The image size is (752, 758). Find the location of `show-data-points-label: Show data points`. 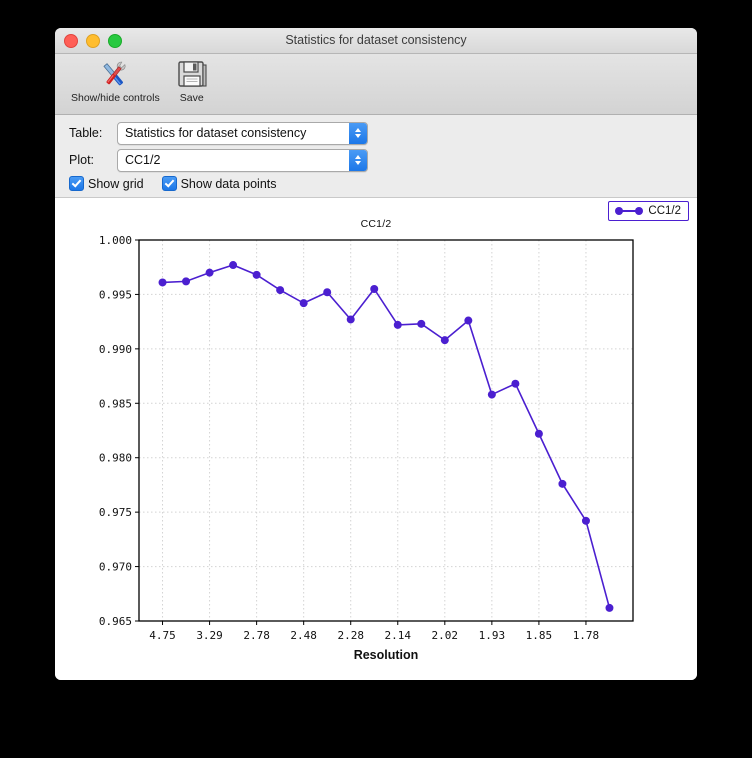

show-data-points-label: Show data points is located at coordinates (228, 183).